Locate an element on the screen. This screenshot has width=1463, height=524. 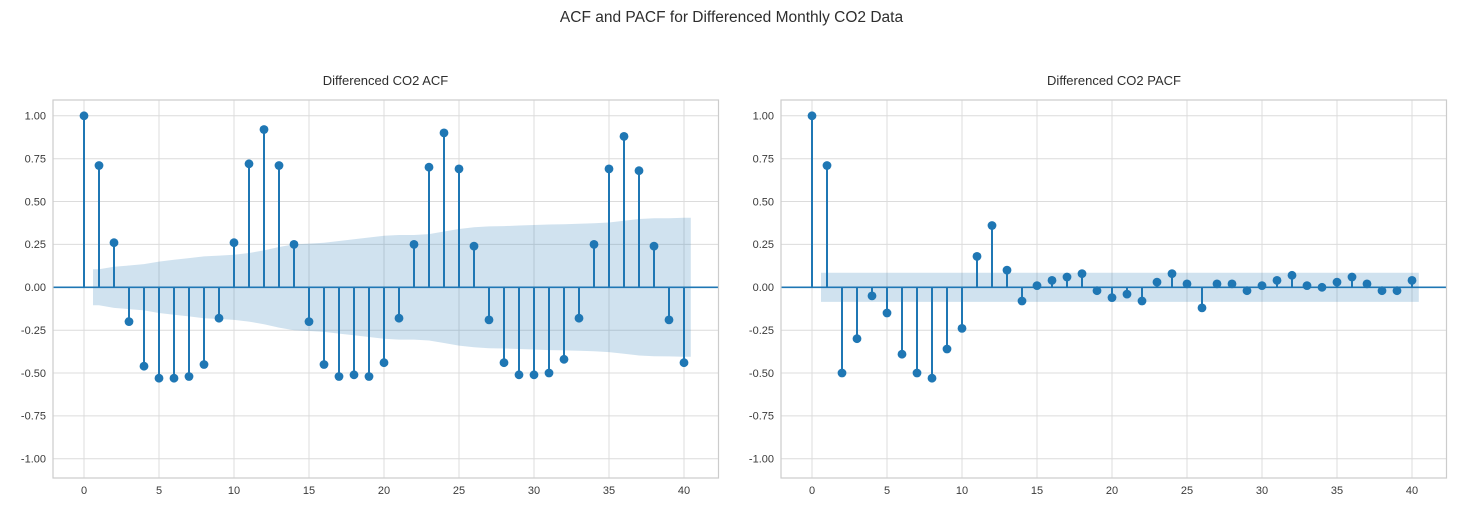
x-tick-label: 5 is located at coordinates (887, 491).